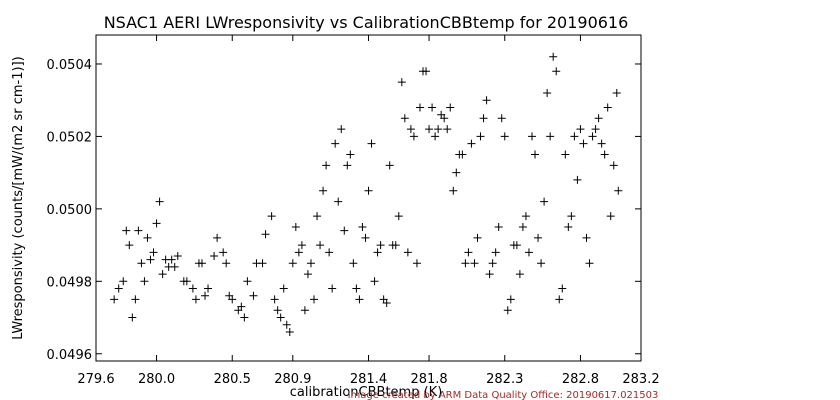 Image resolution: width=840 pixels, height=400 pixels. Describe the element at coordinates (95, 379) in the screenshot. I see `x-tick-label: 279.6` at that location.